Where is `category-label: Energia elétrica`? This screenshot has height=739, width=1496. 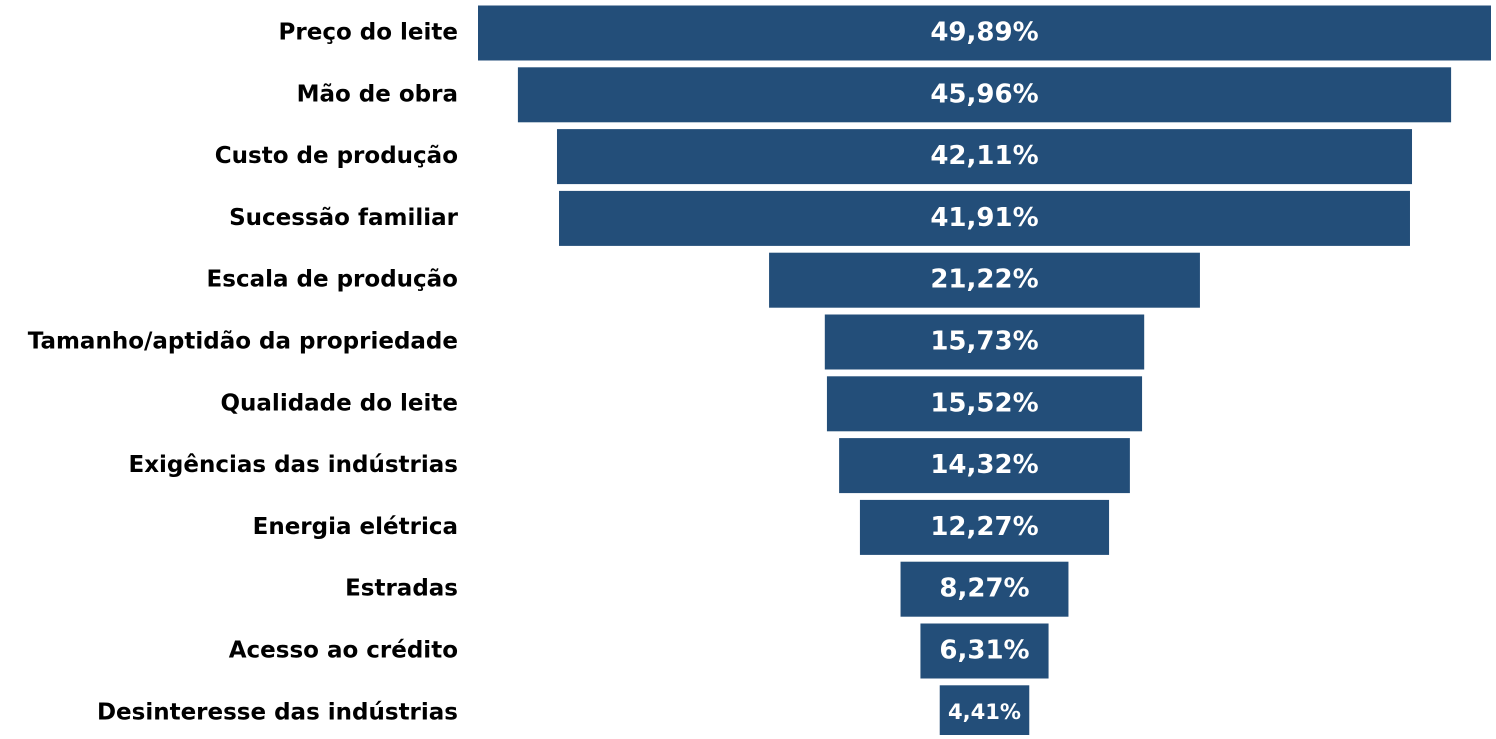 category-label: Energia elétrica is located at coordinates (355, 527).